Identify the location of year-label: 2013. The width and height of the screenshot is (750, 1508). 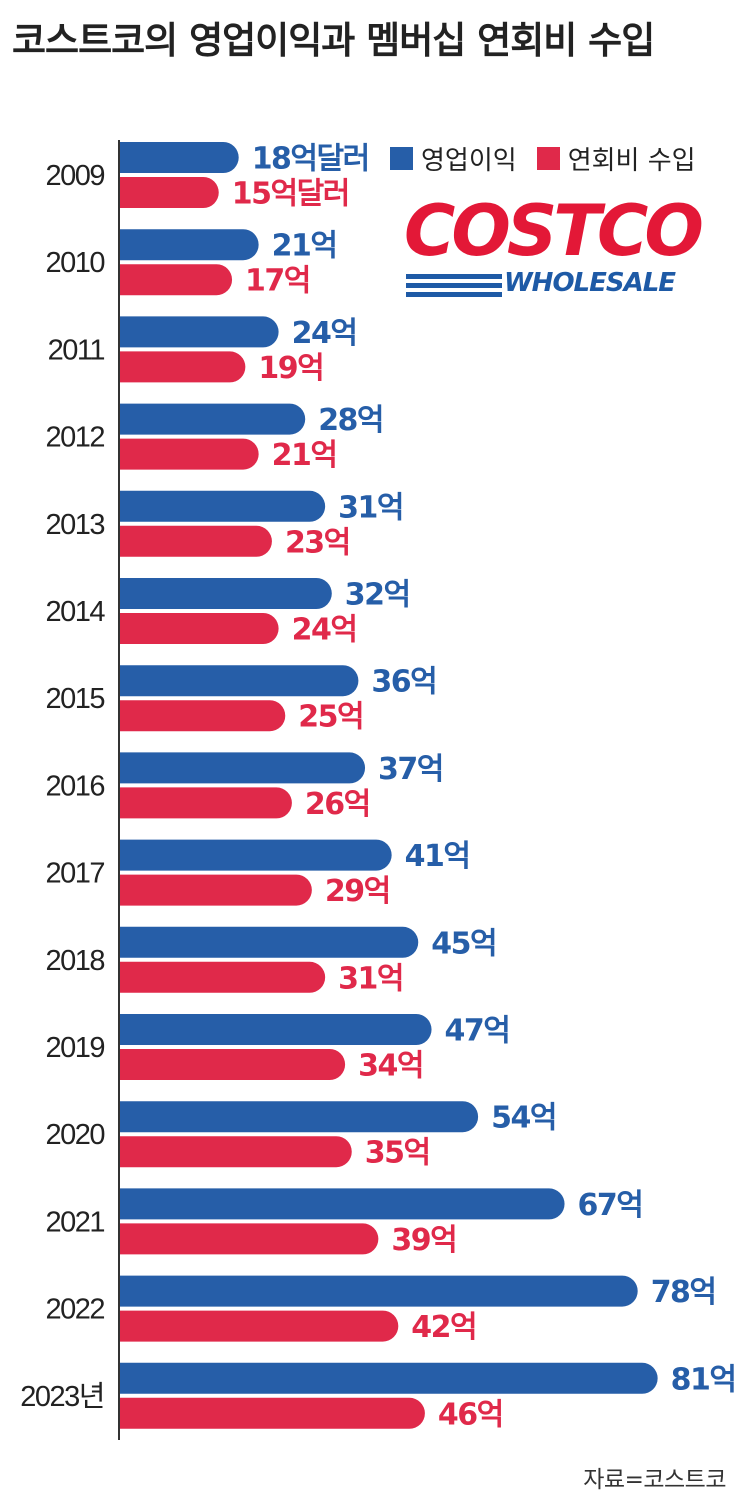
(74, 525).